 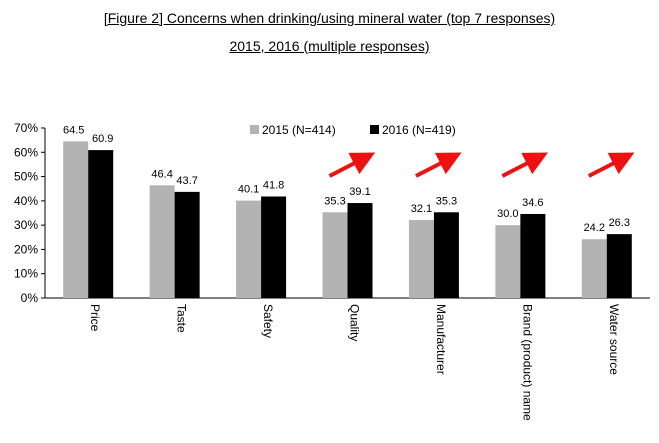 What do you see at coordinates (26, 152) in the screenshot?
I see `y-tick-label: 60%` at bounding box center [26, 152].